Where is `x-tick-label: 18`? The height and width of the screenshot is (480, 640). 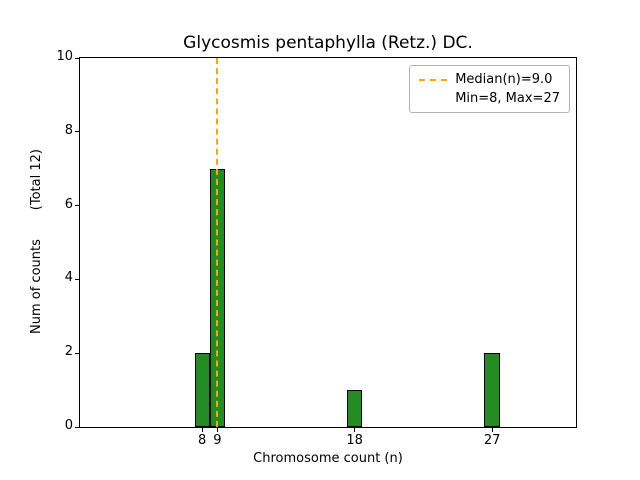
x-tick-label: 18 is located at coordinates (354, 440).